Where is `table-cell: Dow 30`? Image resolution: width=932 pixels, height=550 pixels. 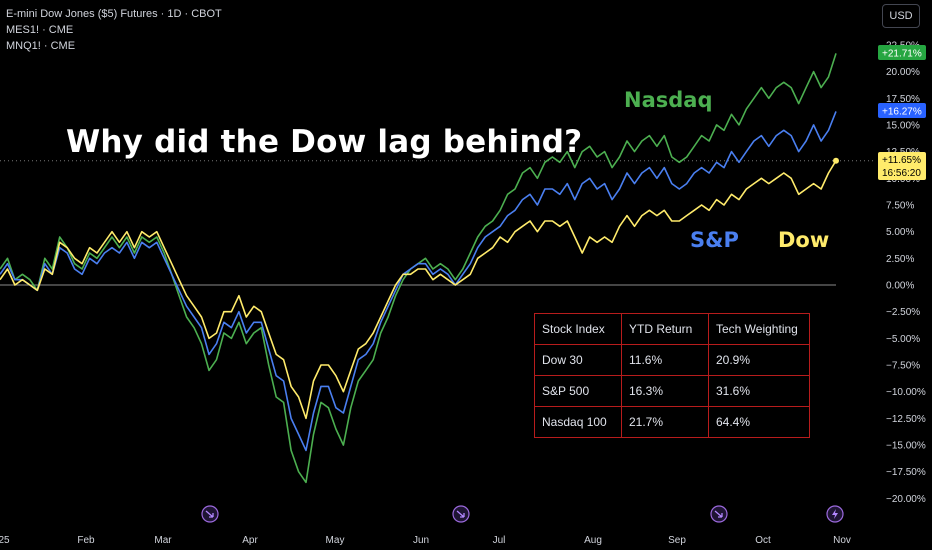 table-cell: Dow 30 is located at coordinates (578, 360).